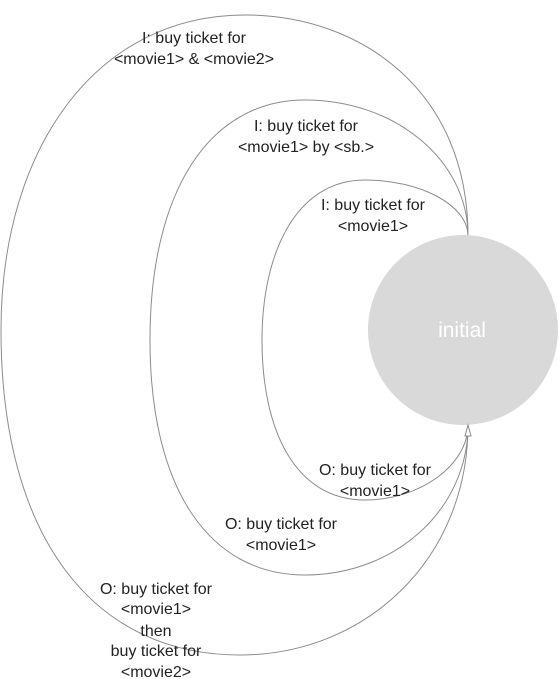  Describe the element at coordinates (156, 651) in the screenshot. I see `label-line: buy ticket for` at that location.